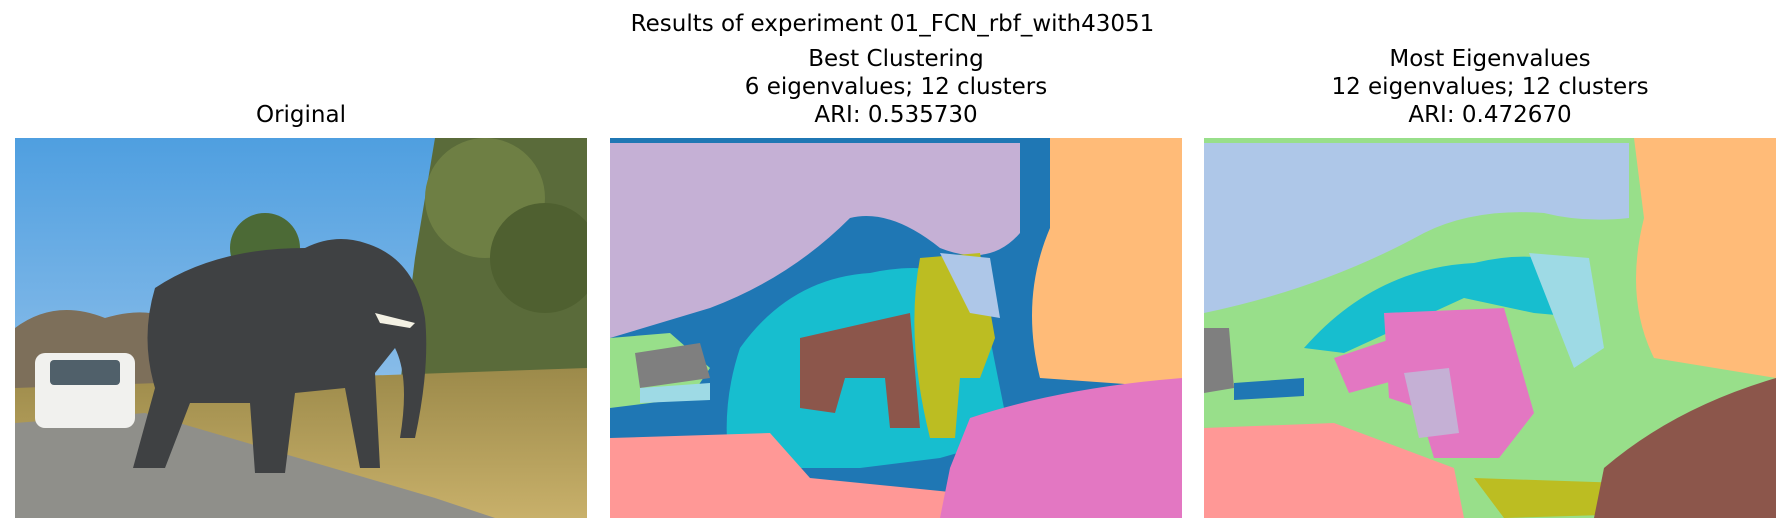  What do you see at coordinates (896, 59) in the screenshot?
I see `panel-title-best-line-1: Best Clustering` at bounding box center [896, 59].